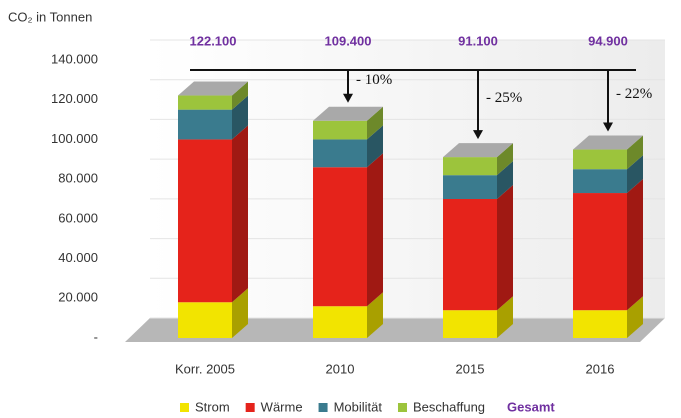 The width and height of the screenshot is (681, 418). Describe the element at coordinates (78, 297) in the screenshot. I see `y-tick-label: 20.000` at that location.